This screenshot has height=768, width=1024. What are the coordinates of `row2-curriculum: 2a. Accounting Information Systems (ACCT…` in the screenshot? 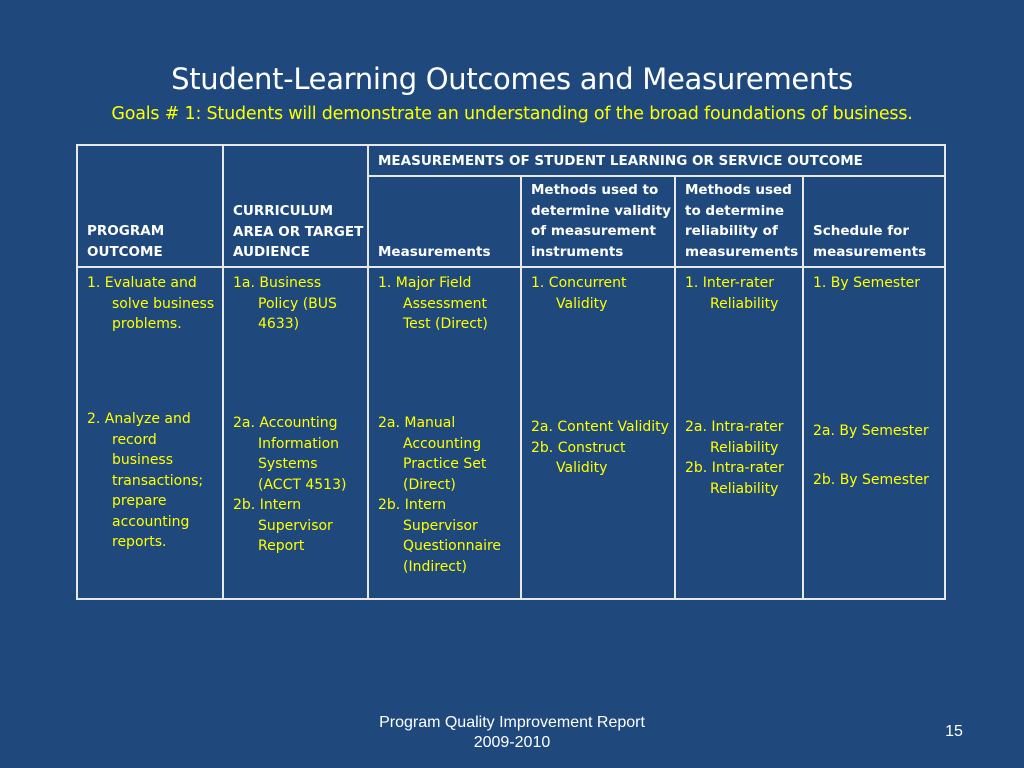 It's located at (290, 484).